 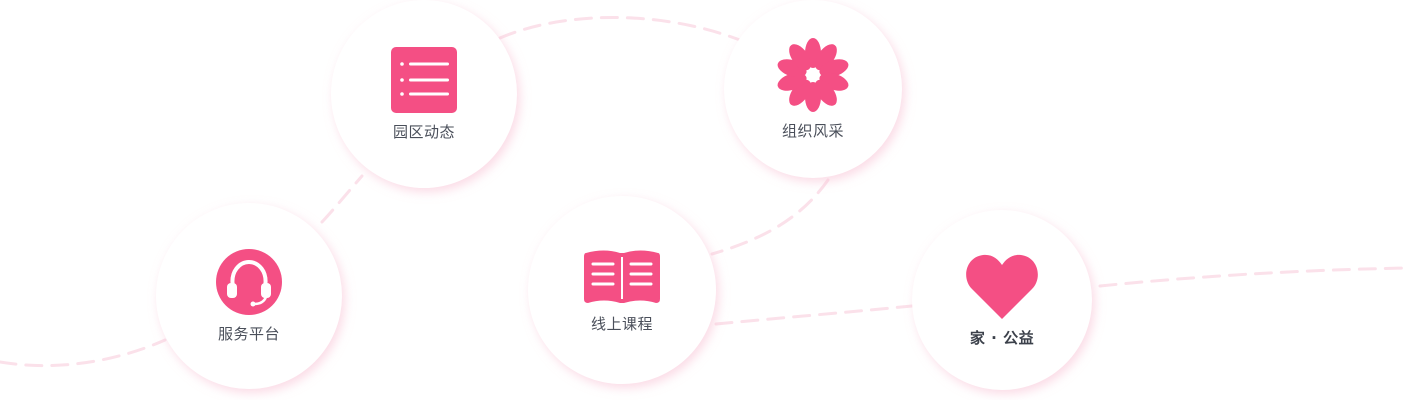 I want to click on node-jia: 家 · 公益, so click(x=1002, y=300).